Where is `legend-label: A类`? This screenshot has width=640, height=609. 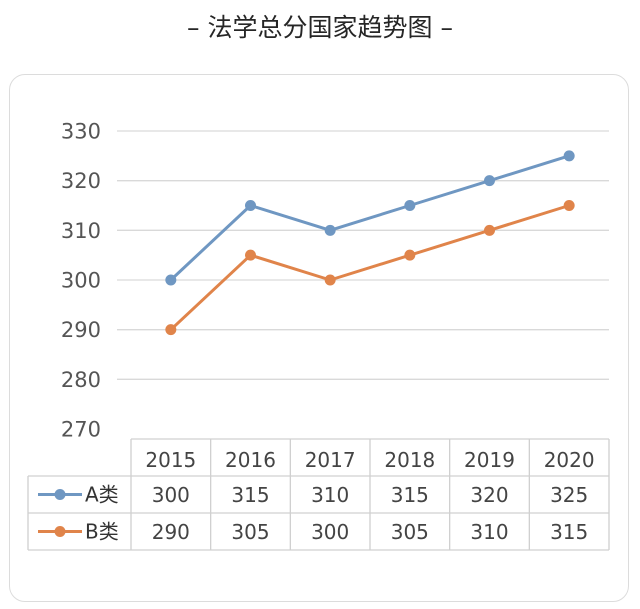 legend-label: A类 is located at coordinates (102, 495).